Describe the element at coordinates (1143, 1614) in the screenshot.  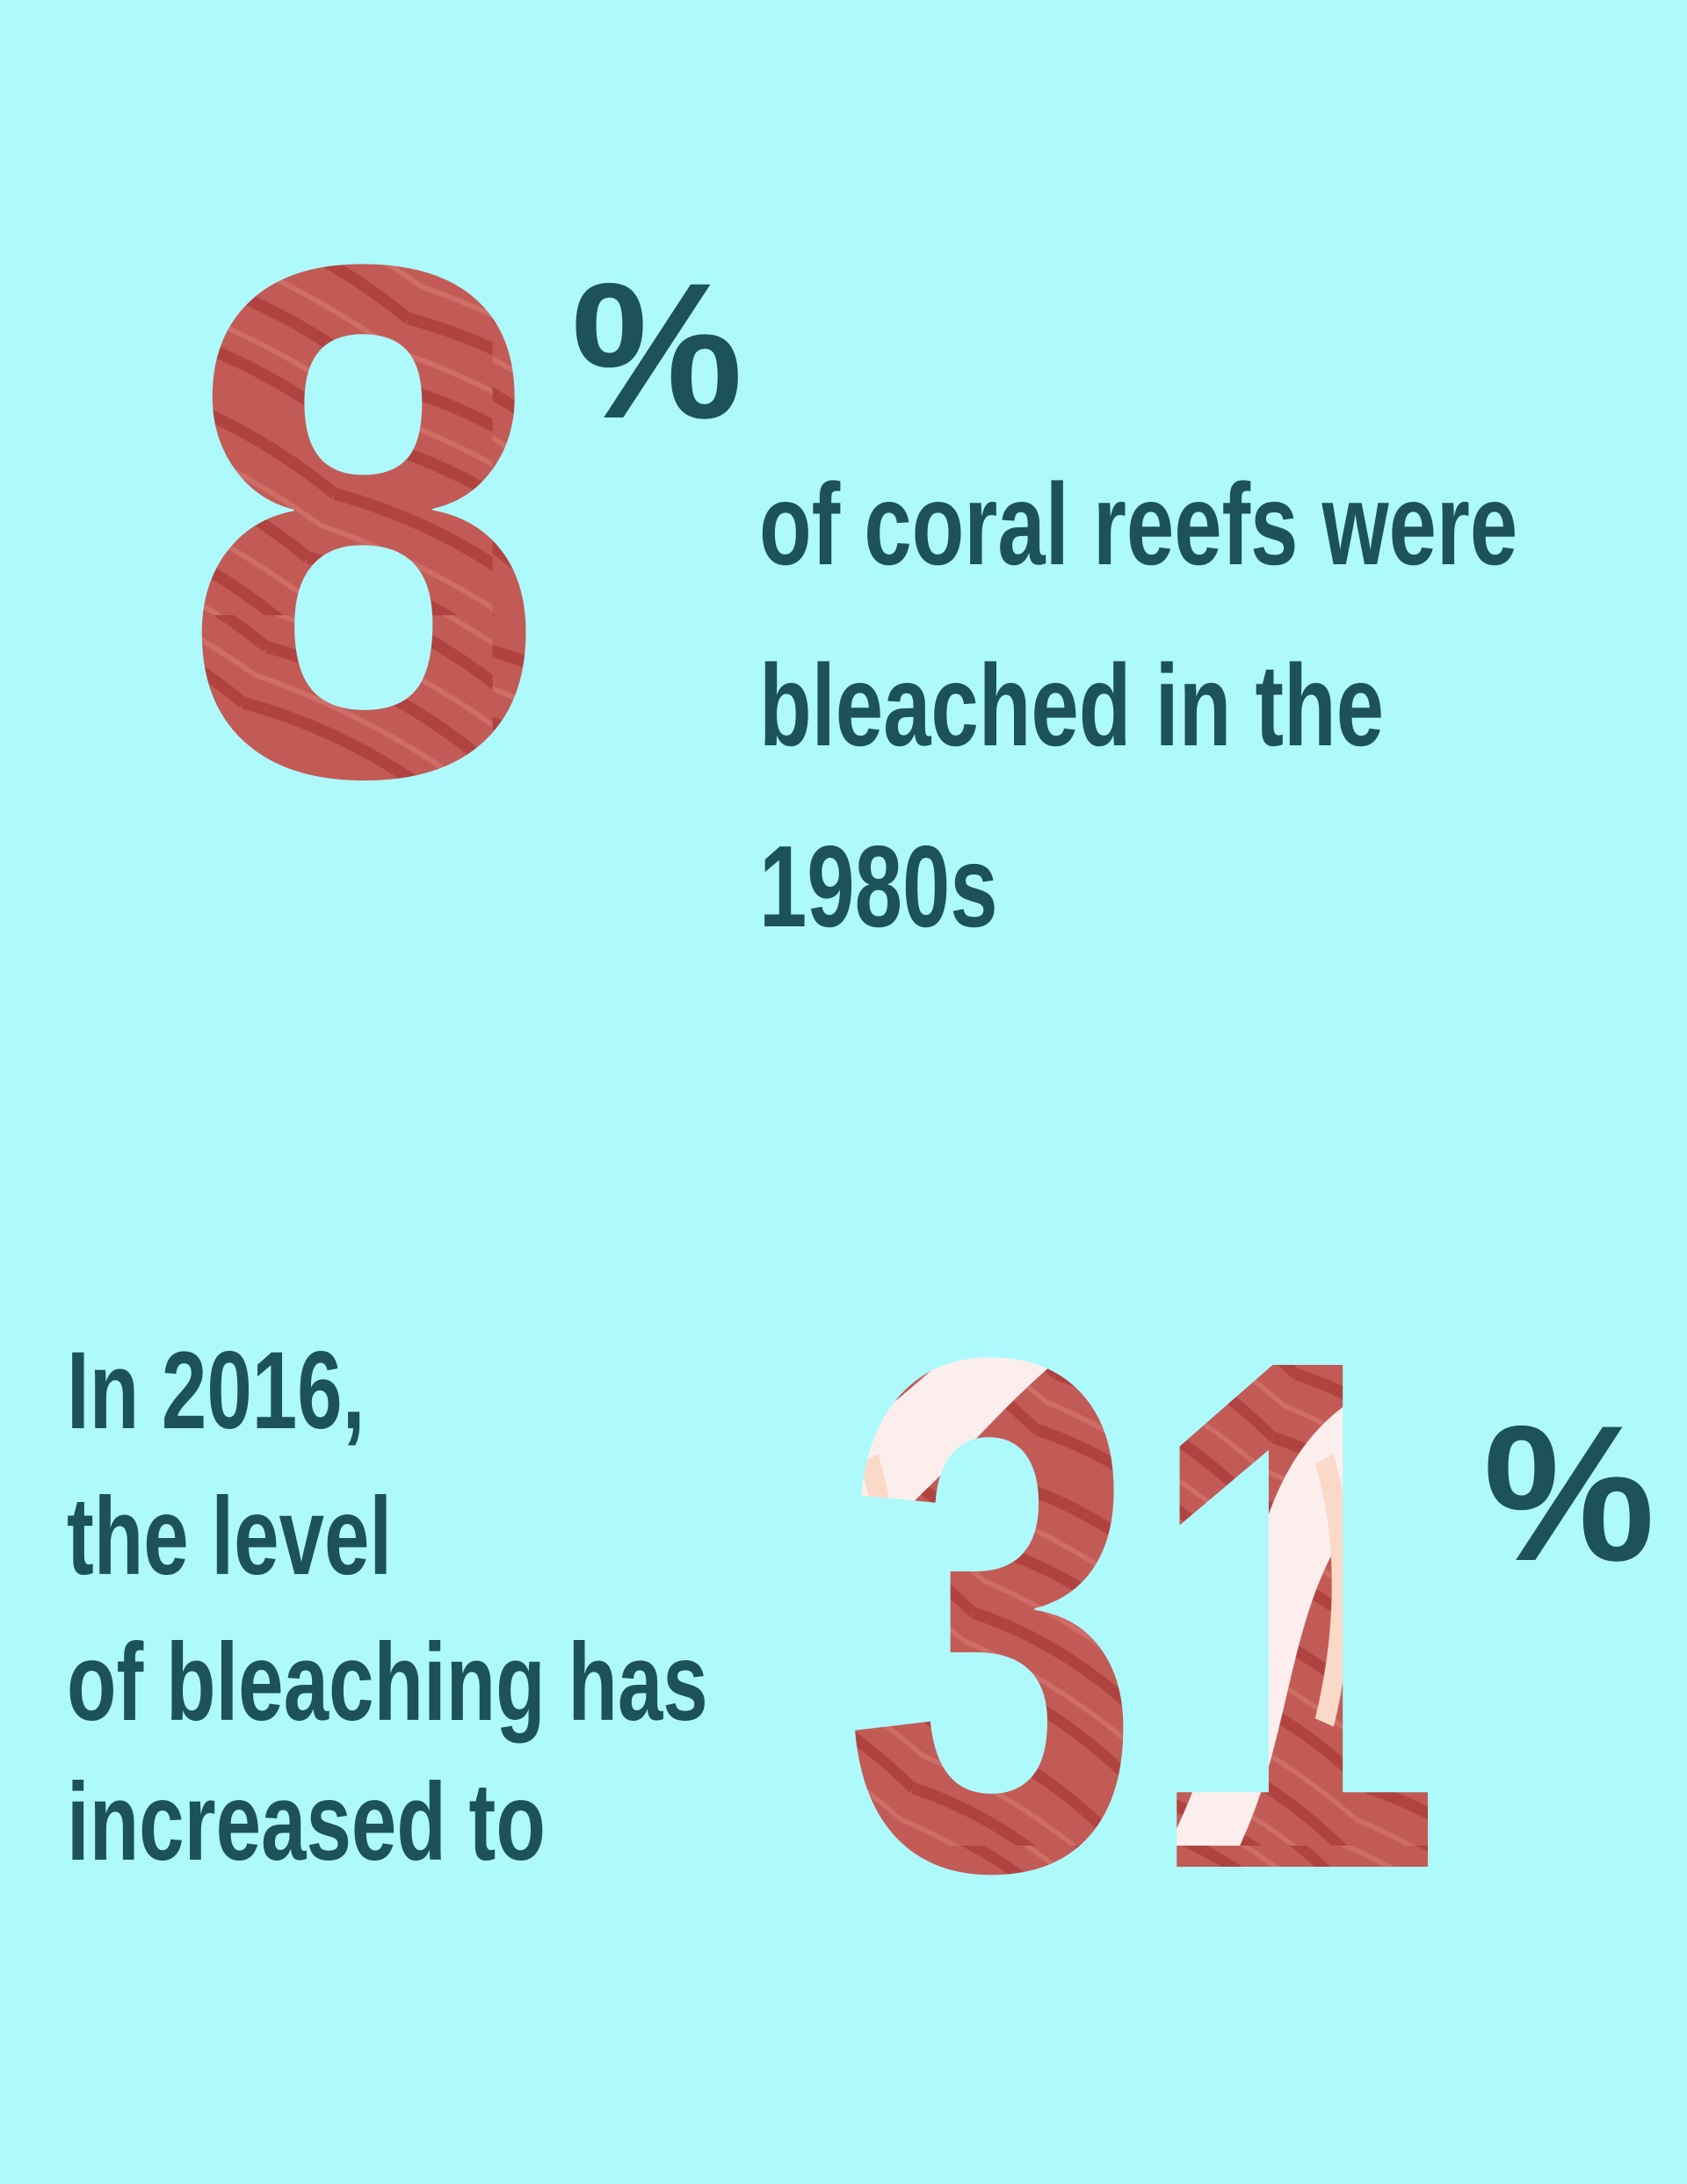
I see `big-number: 31` at that location.